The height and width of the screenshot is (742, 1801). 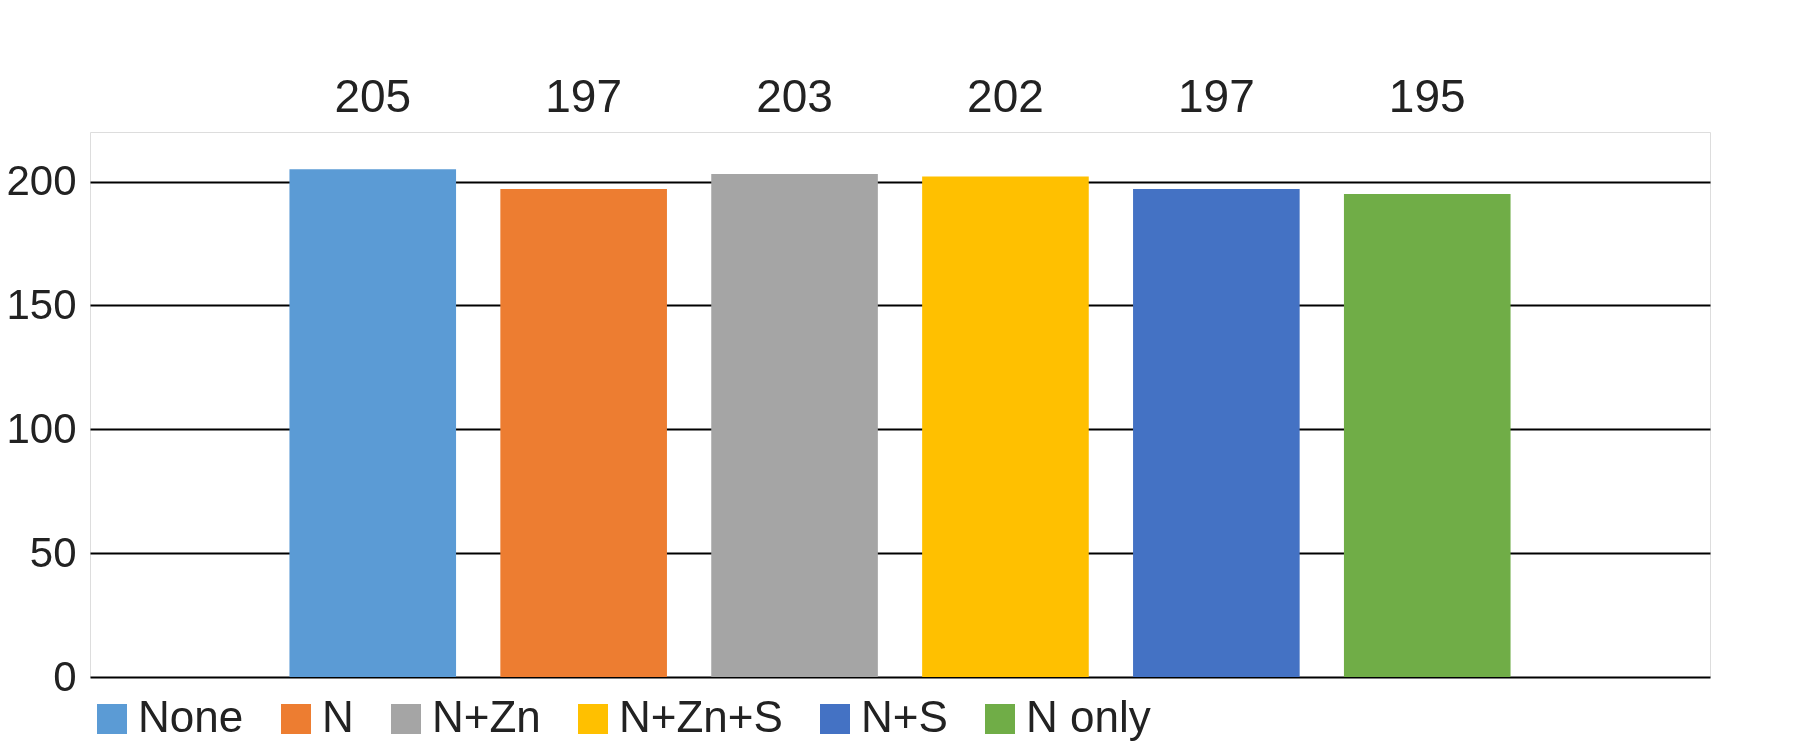 What do you see at coordinates (904, 716) in the screenshot?
I see `legend-label: N+S` at bounding box center [904, 716].